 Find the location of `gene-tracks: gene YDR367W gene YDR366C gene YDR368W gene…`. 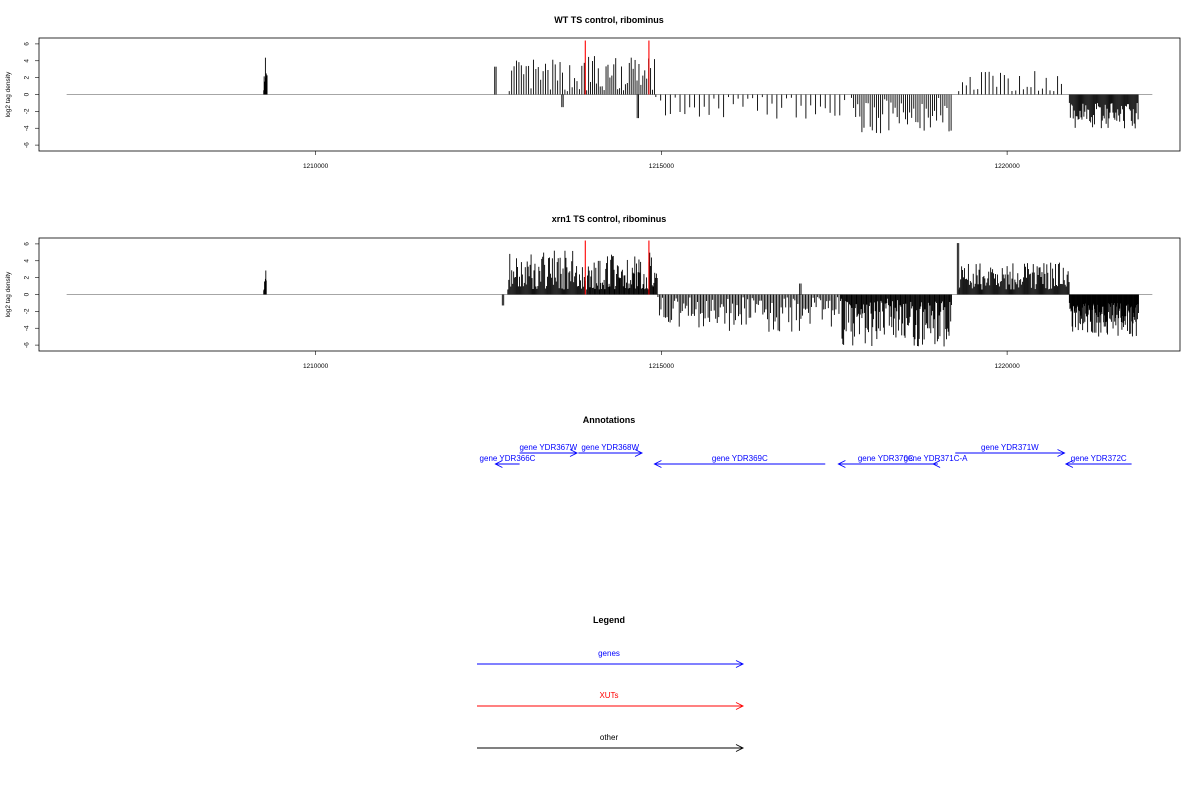

gene-tracks: gene YDR367W gene YDR366C gene YDR368W gene… is located at coordinates (806, 455).